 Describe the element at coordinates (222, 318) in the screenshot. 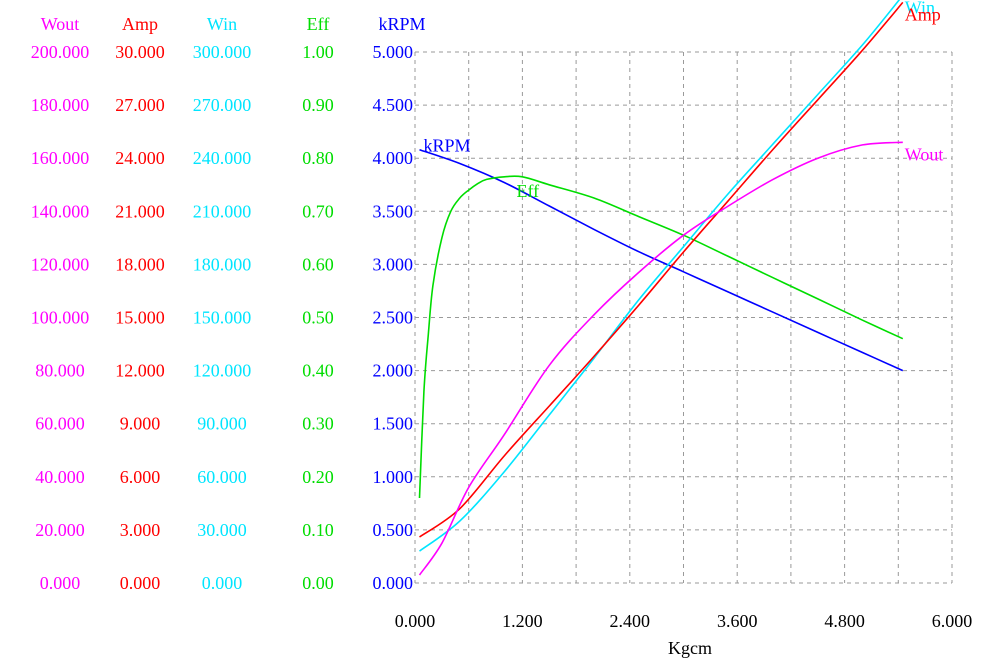

I see `y-tick-label: 150.000` at that location.